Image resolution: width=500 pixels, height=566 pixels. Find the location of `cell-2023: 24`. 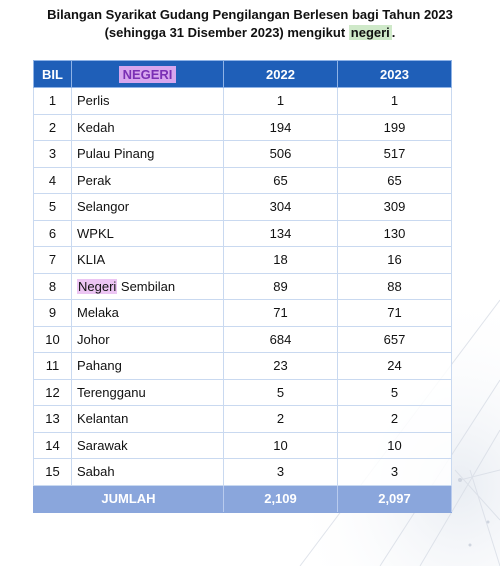

cell-2023: 24 is located at coordinates (394, 366).